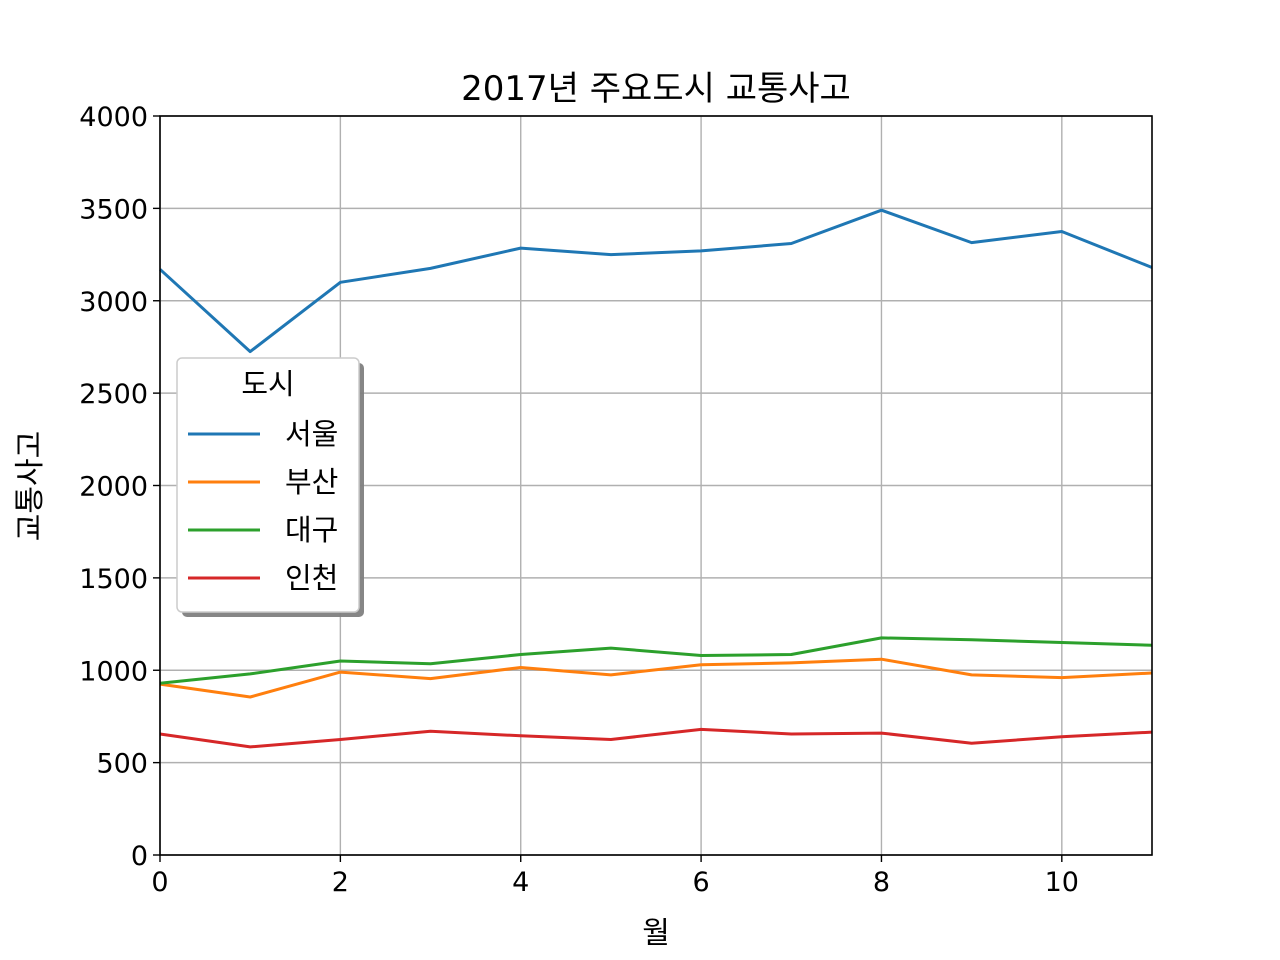 The width and height of the screenshot is (1280, 960). What do you see at coordinates (139, 856) in the screenshot?
I see `y-tick-label: 0` at bounding box center [139, 856].